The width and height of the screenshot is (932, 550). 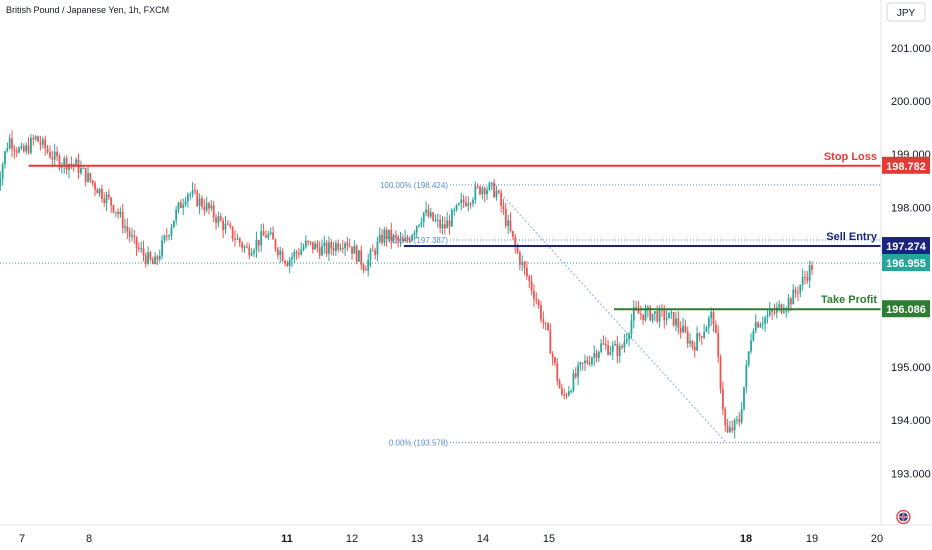 I want to click on currency-button: JPY, so click(x=906, y=12).